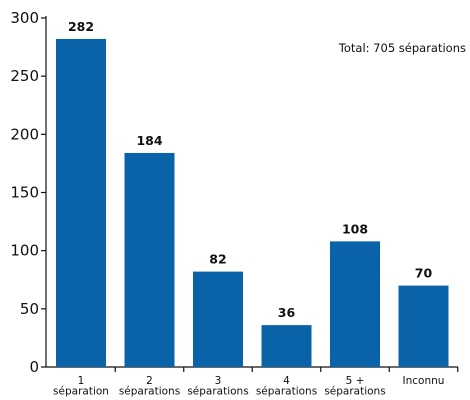 Image resolution: width=470 pixels, height=400 pixels. Describe the element at coordinates (286, 381) in the screenshot. I see `x-category-label: 4` at that location.